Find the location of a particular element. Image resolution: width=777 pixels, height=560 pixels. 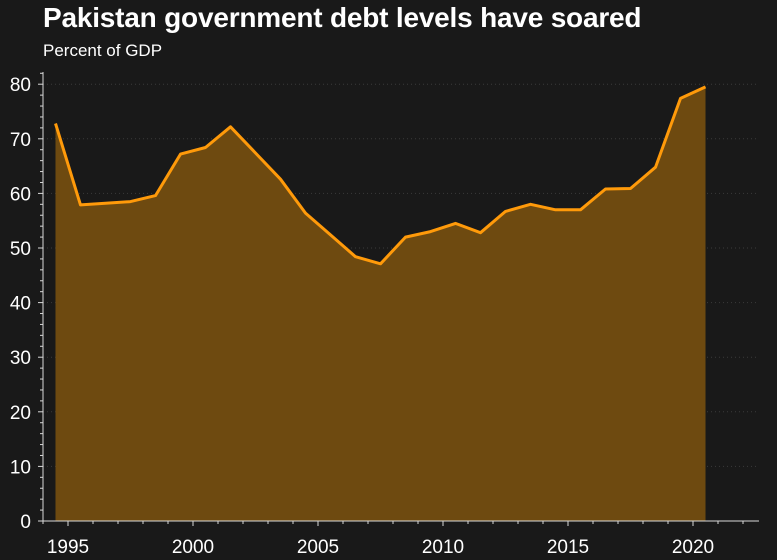

y-tick-label: 60 is located at coordinates (20, 194).